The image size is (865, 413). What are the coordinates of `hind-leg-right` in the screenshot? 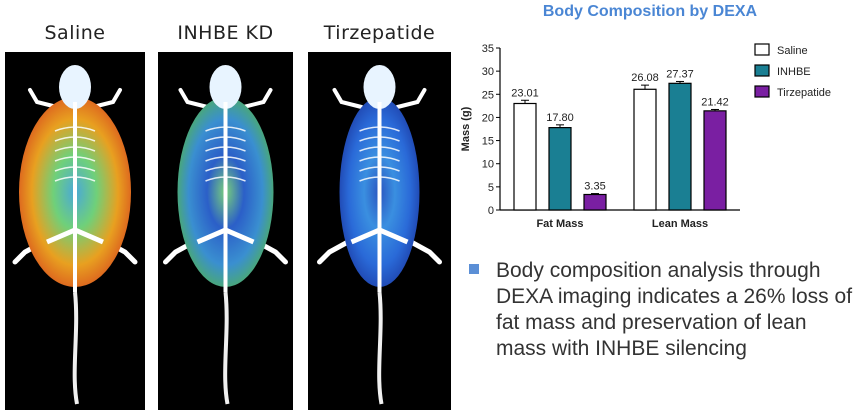 It's located at (423, 251).